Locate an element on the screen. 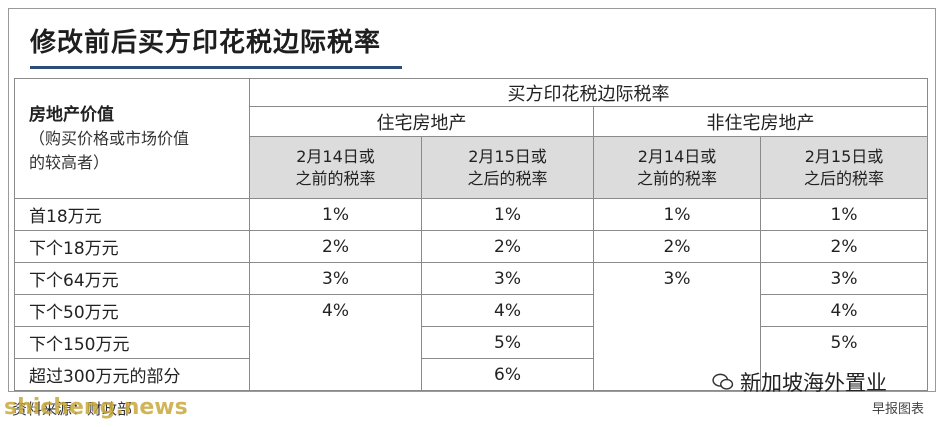 The height and width of the screenshot is (427, 946). group-header-nonresidential: 非住宅房地产 is located at coordinates (760, 121).